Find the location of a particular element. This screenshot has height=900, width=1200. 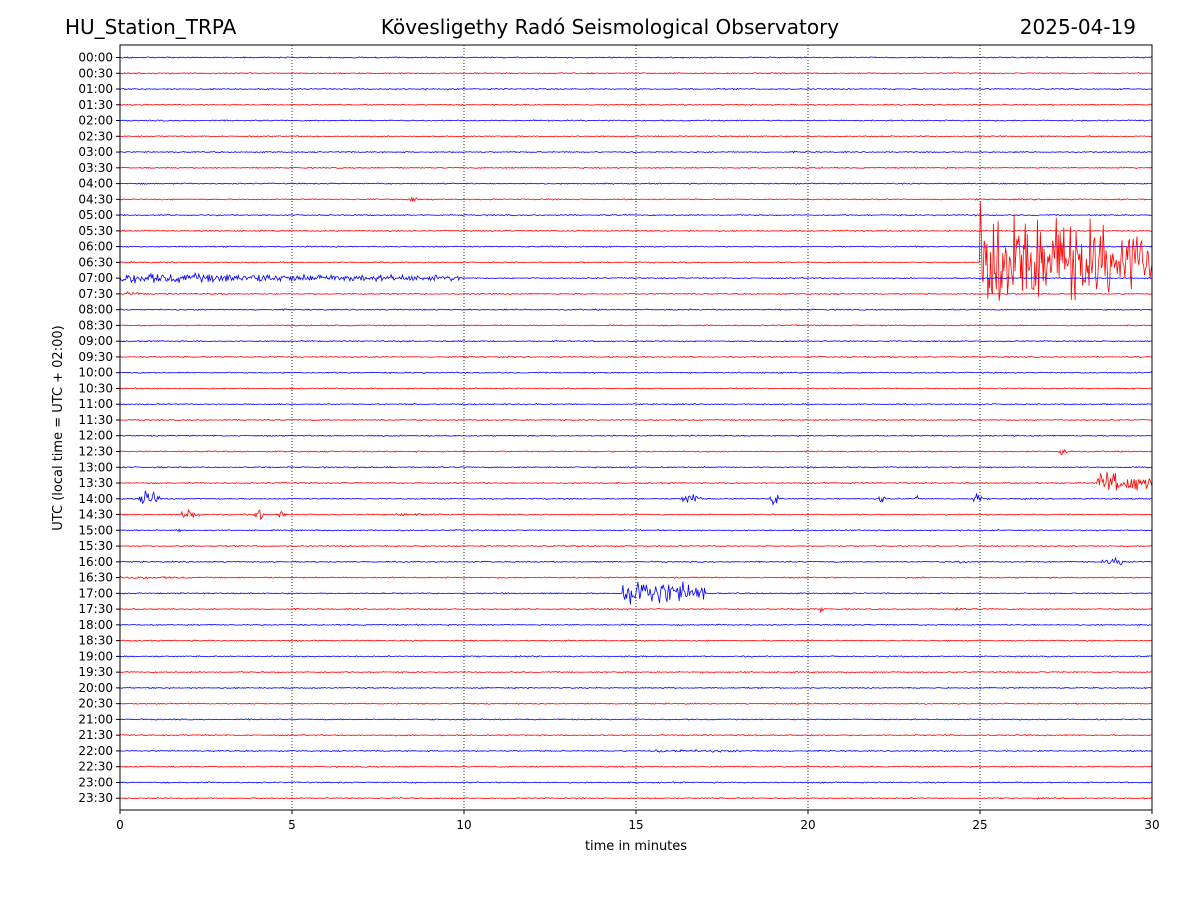

y-tick-label: 01:30 is located at coordinates (95, 105).